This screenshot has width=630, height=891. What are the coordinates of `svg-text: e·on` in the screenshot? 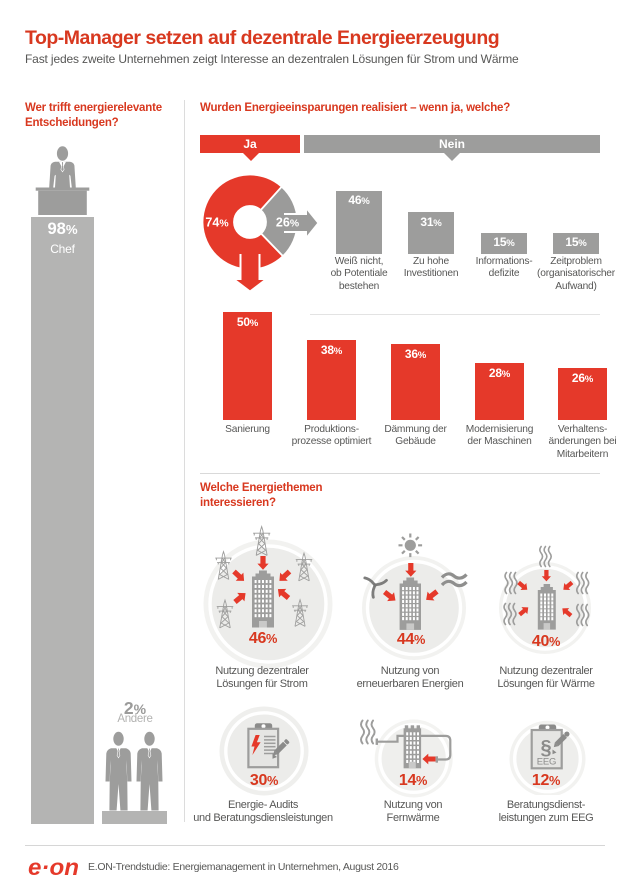 It's located at (53, 867).